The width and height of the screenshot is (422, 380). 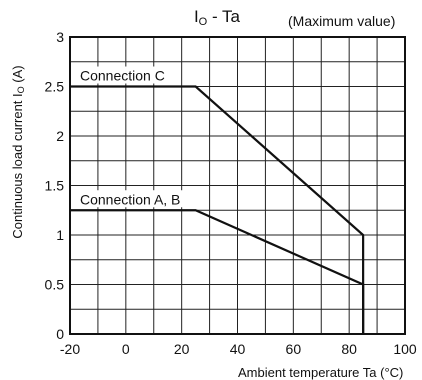 I want to click on x-axis-label: Ambient temperature Ta (°C), so click(x=320, y=372).